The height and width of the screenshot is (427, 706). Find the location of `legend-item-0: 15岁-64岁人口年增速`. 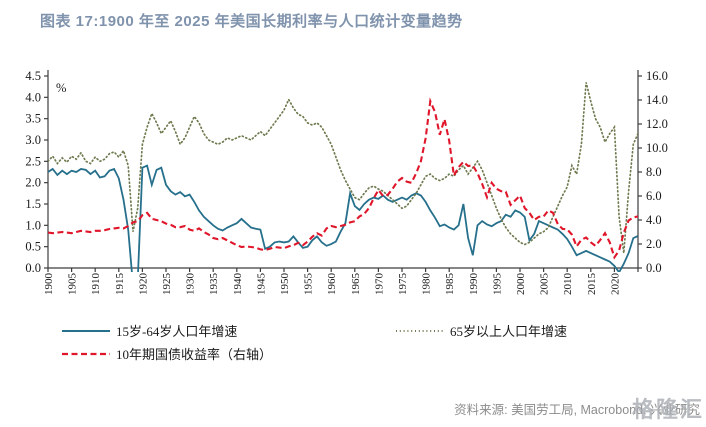

legend-item-0: 15岁-64岁人口年增速 is located at coordinates (148, 330).